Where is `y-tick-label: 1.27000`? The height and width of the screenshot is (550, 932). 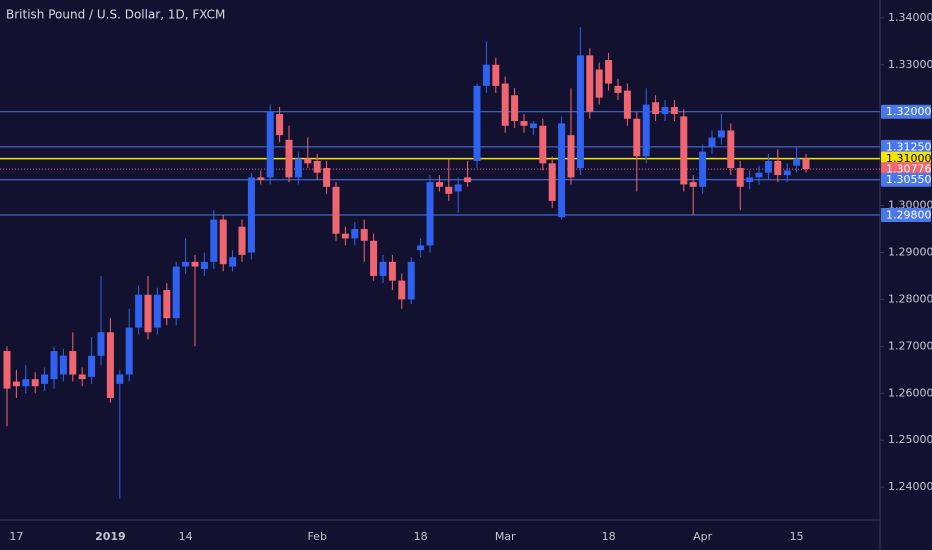 y-tick-label: 1.27000 is located at coordinates (910, 345).